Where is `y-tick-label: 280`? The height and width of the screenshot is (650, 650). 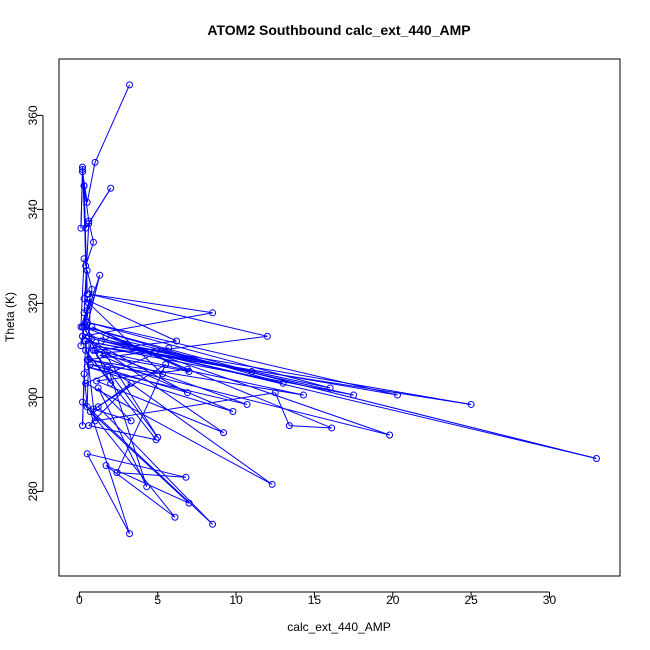
y-tick-label: 280 is located at coordinates (33, 491).